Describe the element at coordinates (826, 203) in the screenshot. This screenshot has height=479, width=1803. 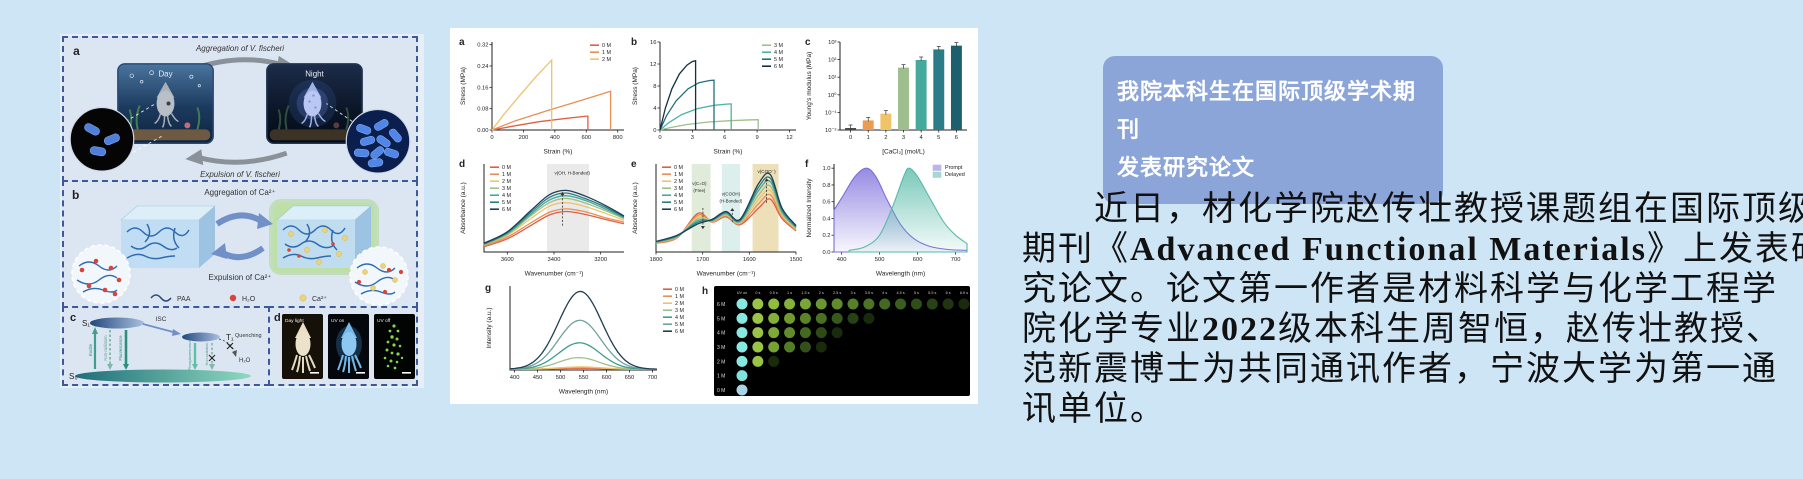
I see `svg-text: 0.6` at that location.